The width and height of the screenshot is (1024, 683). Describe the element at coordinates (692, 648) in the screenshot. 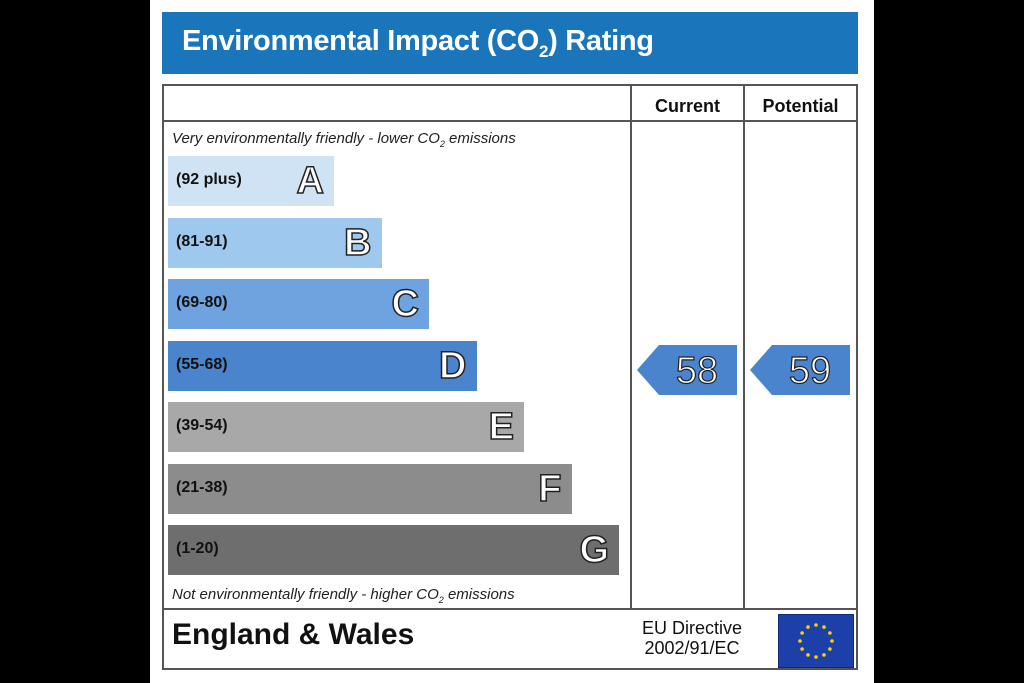

I see `directive-line-2: 2002/91/EC` at that location.